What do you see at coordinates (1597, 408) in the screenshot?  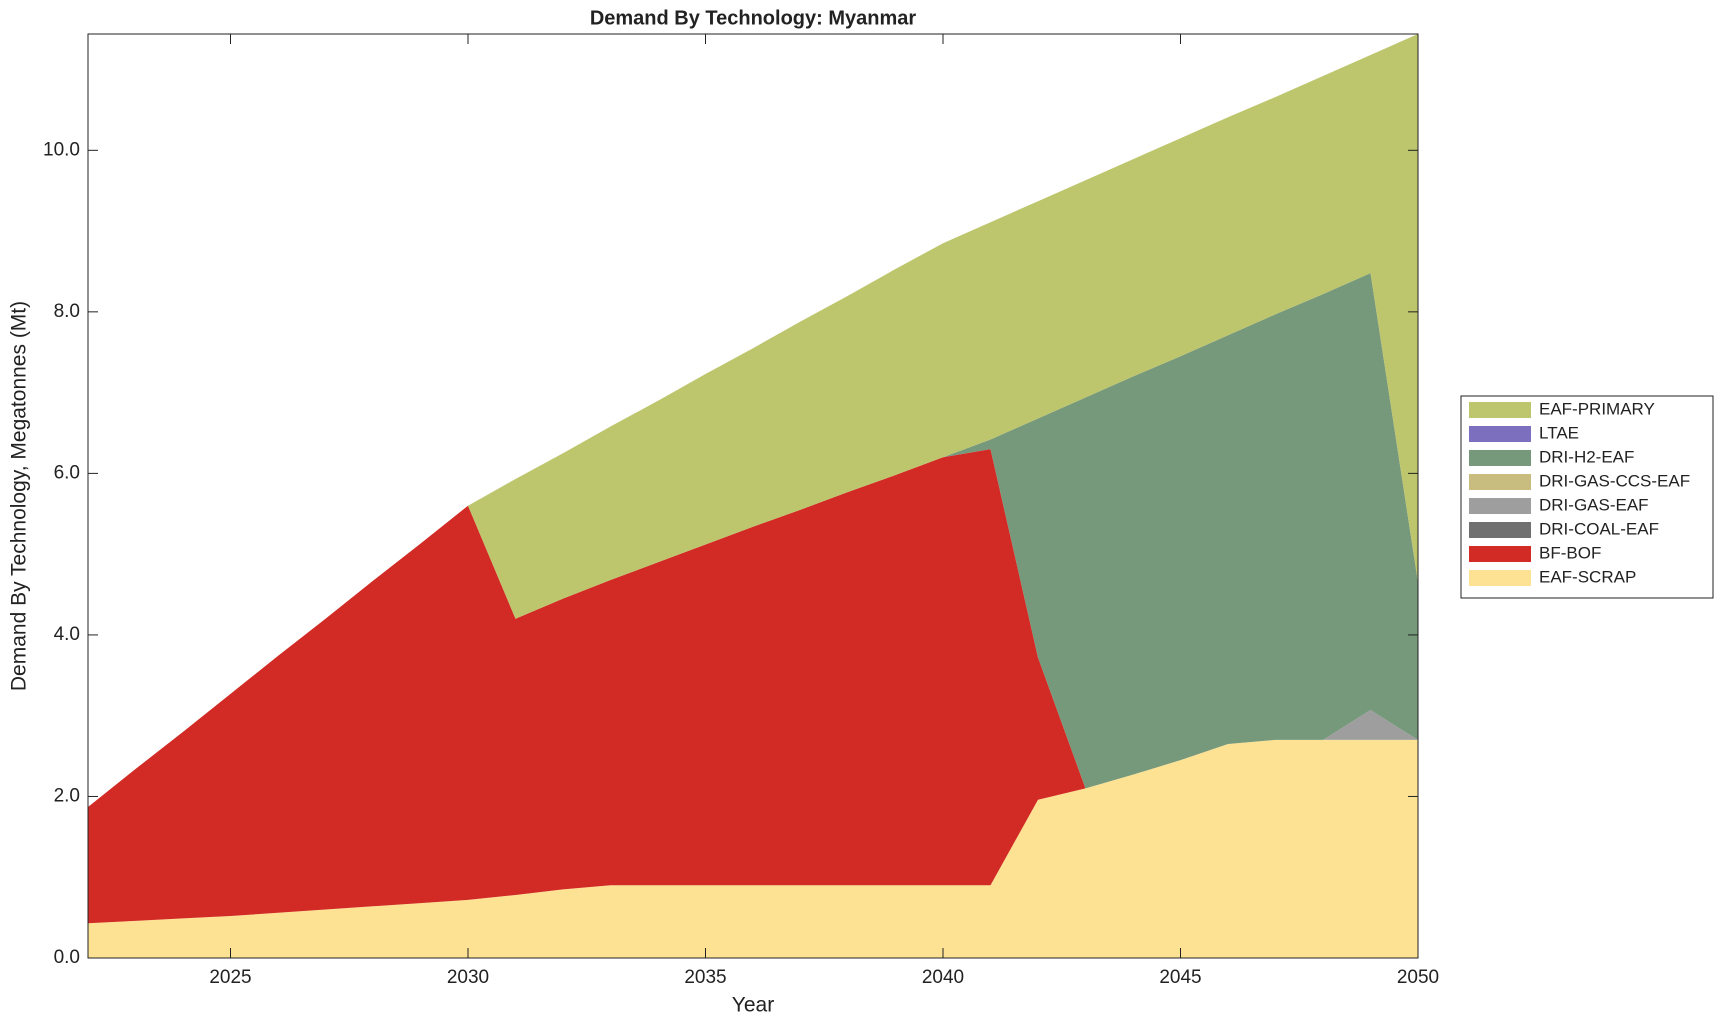 I see `legend-label: EAF-PRIMARY` at bounding box center [1597, 408].